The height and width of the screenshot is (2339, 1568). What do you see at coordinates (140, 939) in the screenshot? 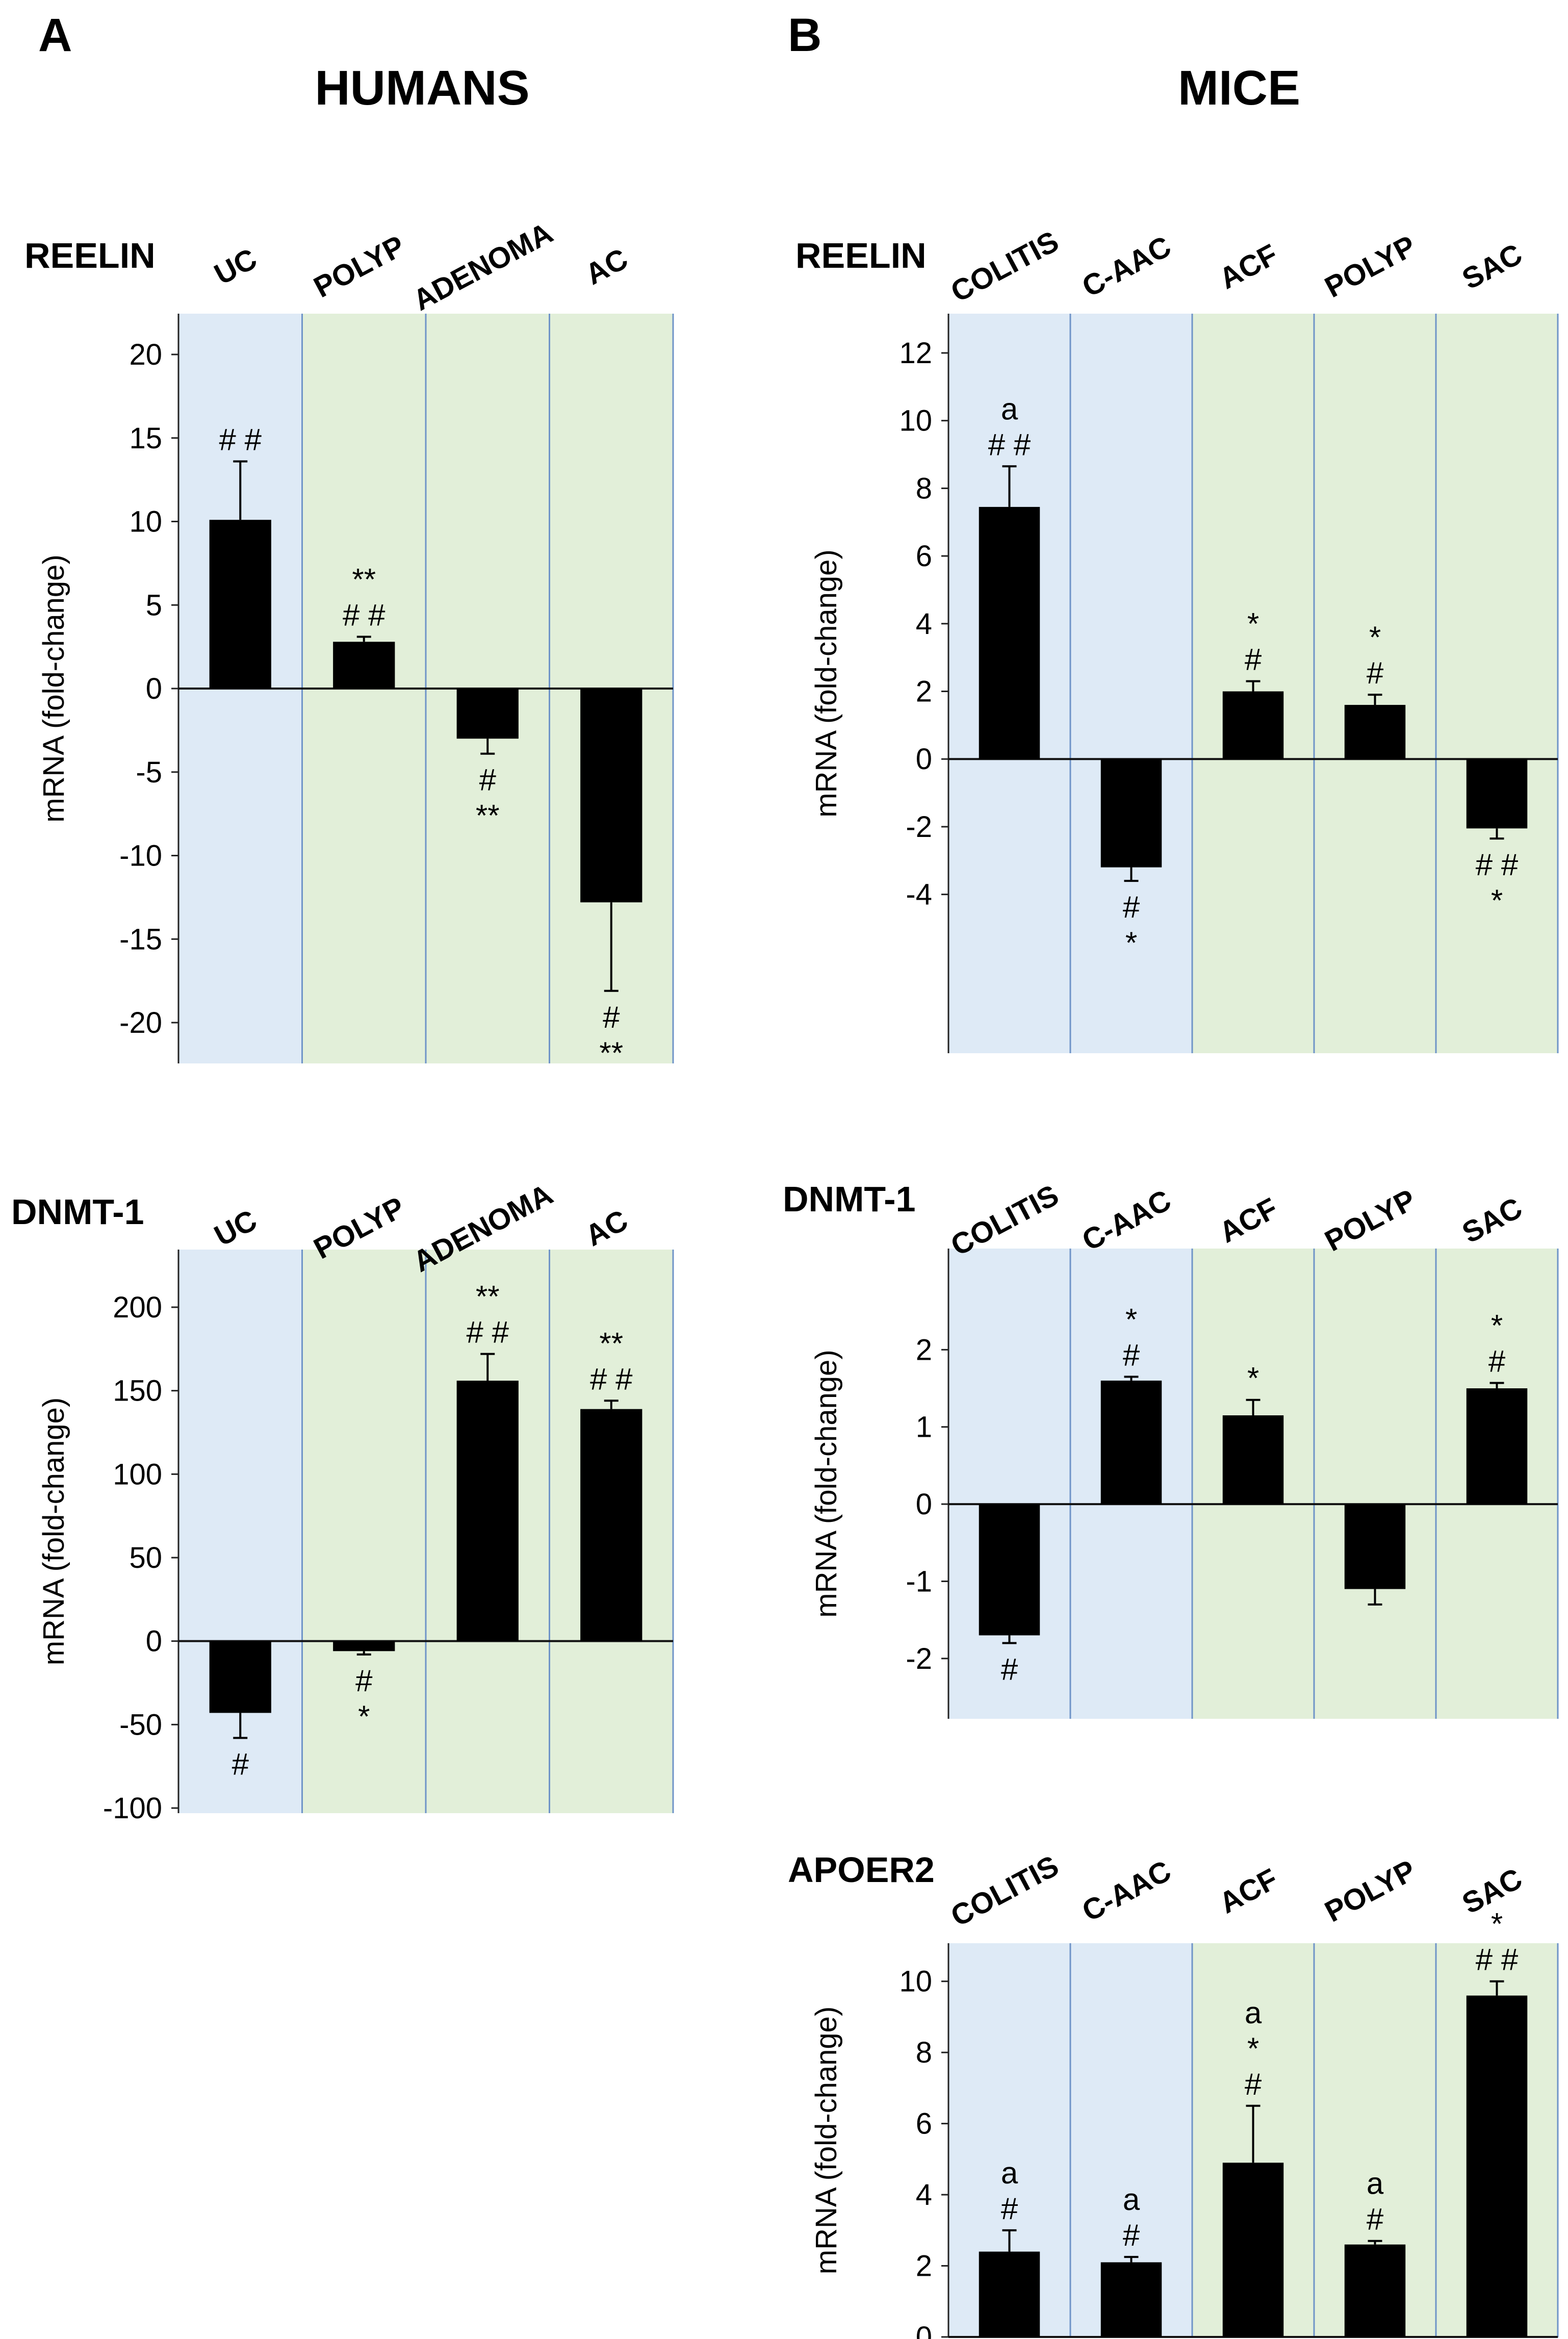
I see `y-tick-label: -15` at bounding box center [140, 939].